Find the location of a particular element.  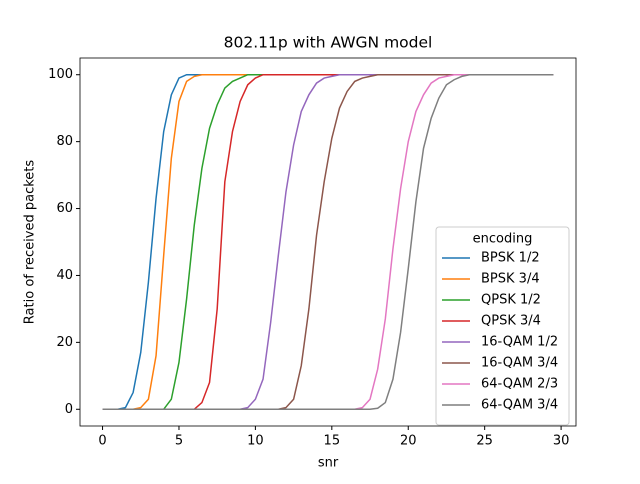

legend-label: QPSK 3/4 is located at coordinates (511, 321).